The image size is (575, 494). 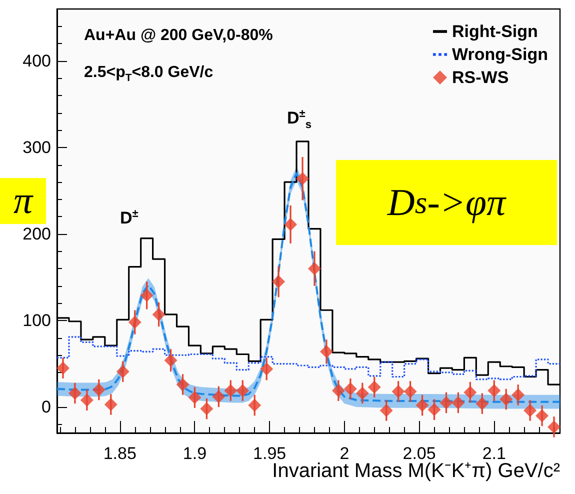 What do you see at coordinates (194, 453) in the screenshot?
I see `x-tick-label: 1.9` at bounding box center [194, 453].